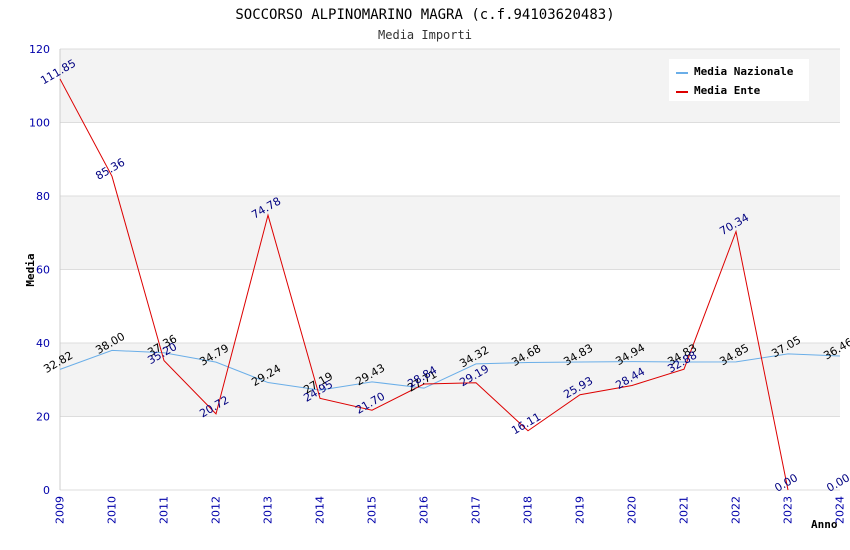  What do you see at coordinates (164, 510) in the screenshot?
I see `x-tick-label: 2011` at bounding box center [164, 510].